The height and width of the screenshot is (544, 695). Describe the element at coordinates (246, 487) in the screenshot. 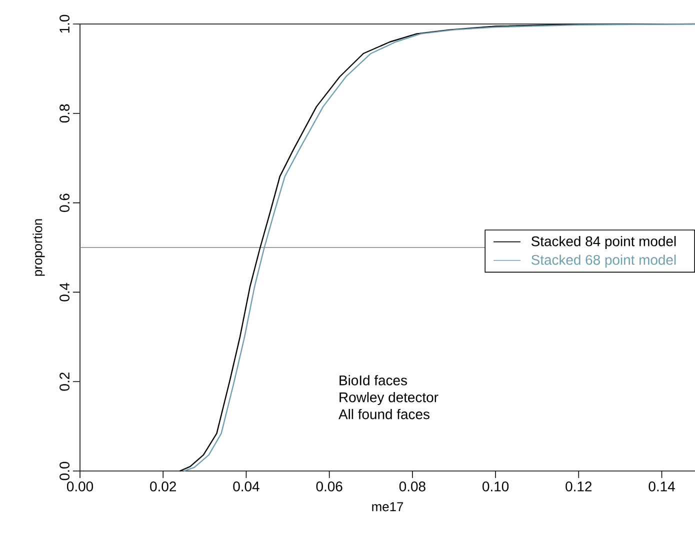

I see `x-tick-label: 0.04` at that location.